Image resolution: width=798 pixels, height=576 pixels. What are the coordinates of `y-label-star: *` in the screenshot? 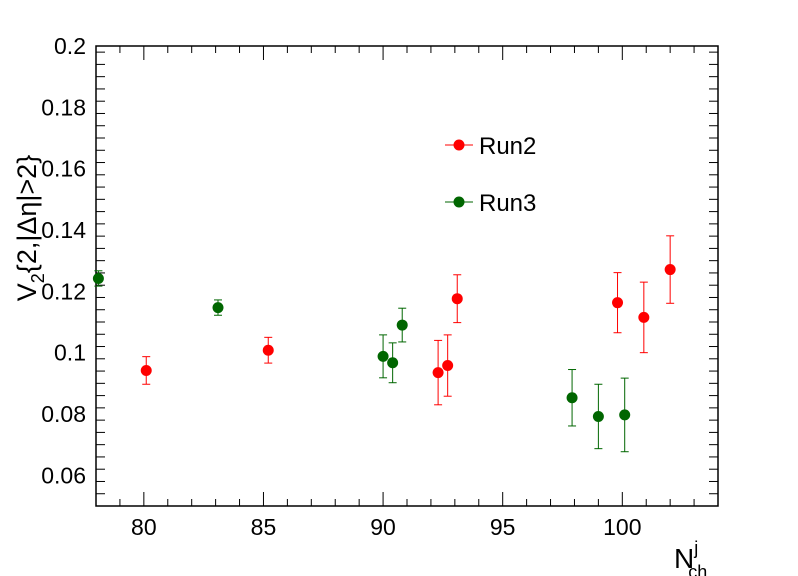 It's located at (5, 255).